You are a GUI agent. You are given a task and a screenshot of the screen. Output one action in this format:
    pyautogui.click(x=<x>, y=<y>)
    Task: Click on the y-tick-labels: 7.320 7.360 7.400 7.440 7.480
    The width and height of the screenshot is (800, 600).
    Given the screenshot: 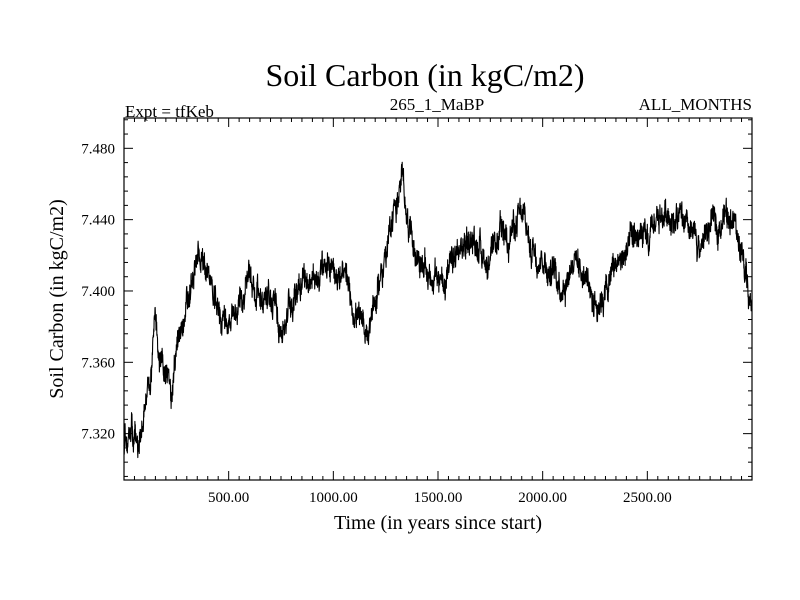 What is the action you would take?
    pyautogui.click(x=98, y=291)
    